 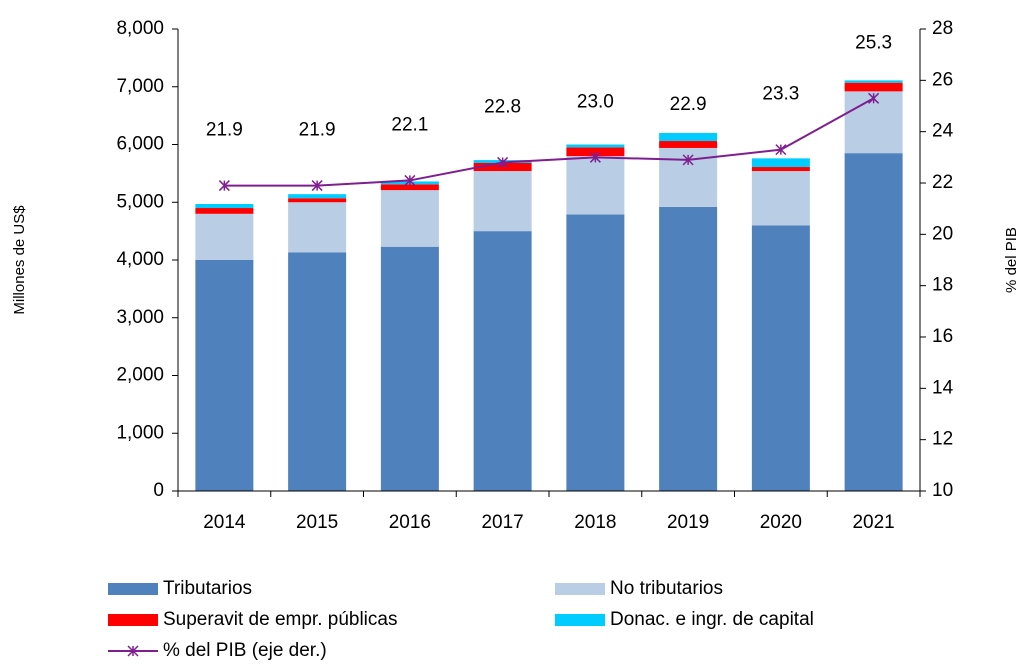 I want to click on data-label: 22.8, so click(x=502, y=106).